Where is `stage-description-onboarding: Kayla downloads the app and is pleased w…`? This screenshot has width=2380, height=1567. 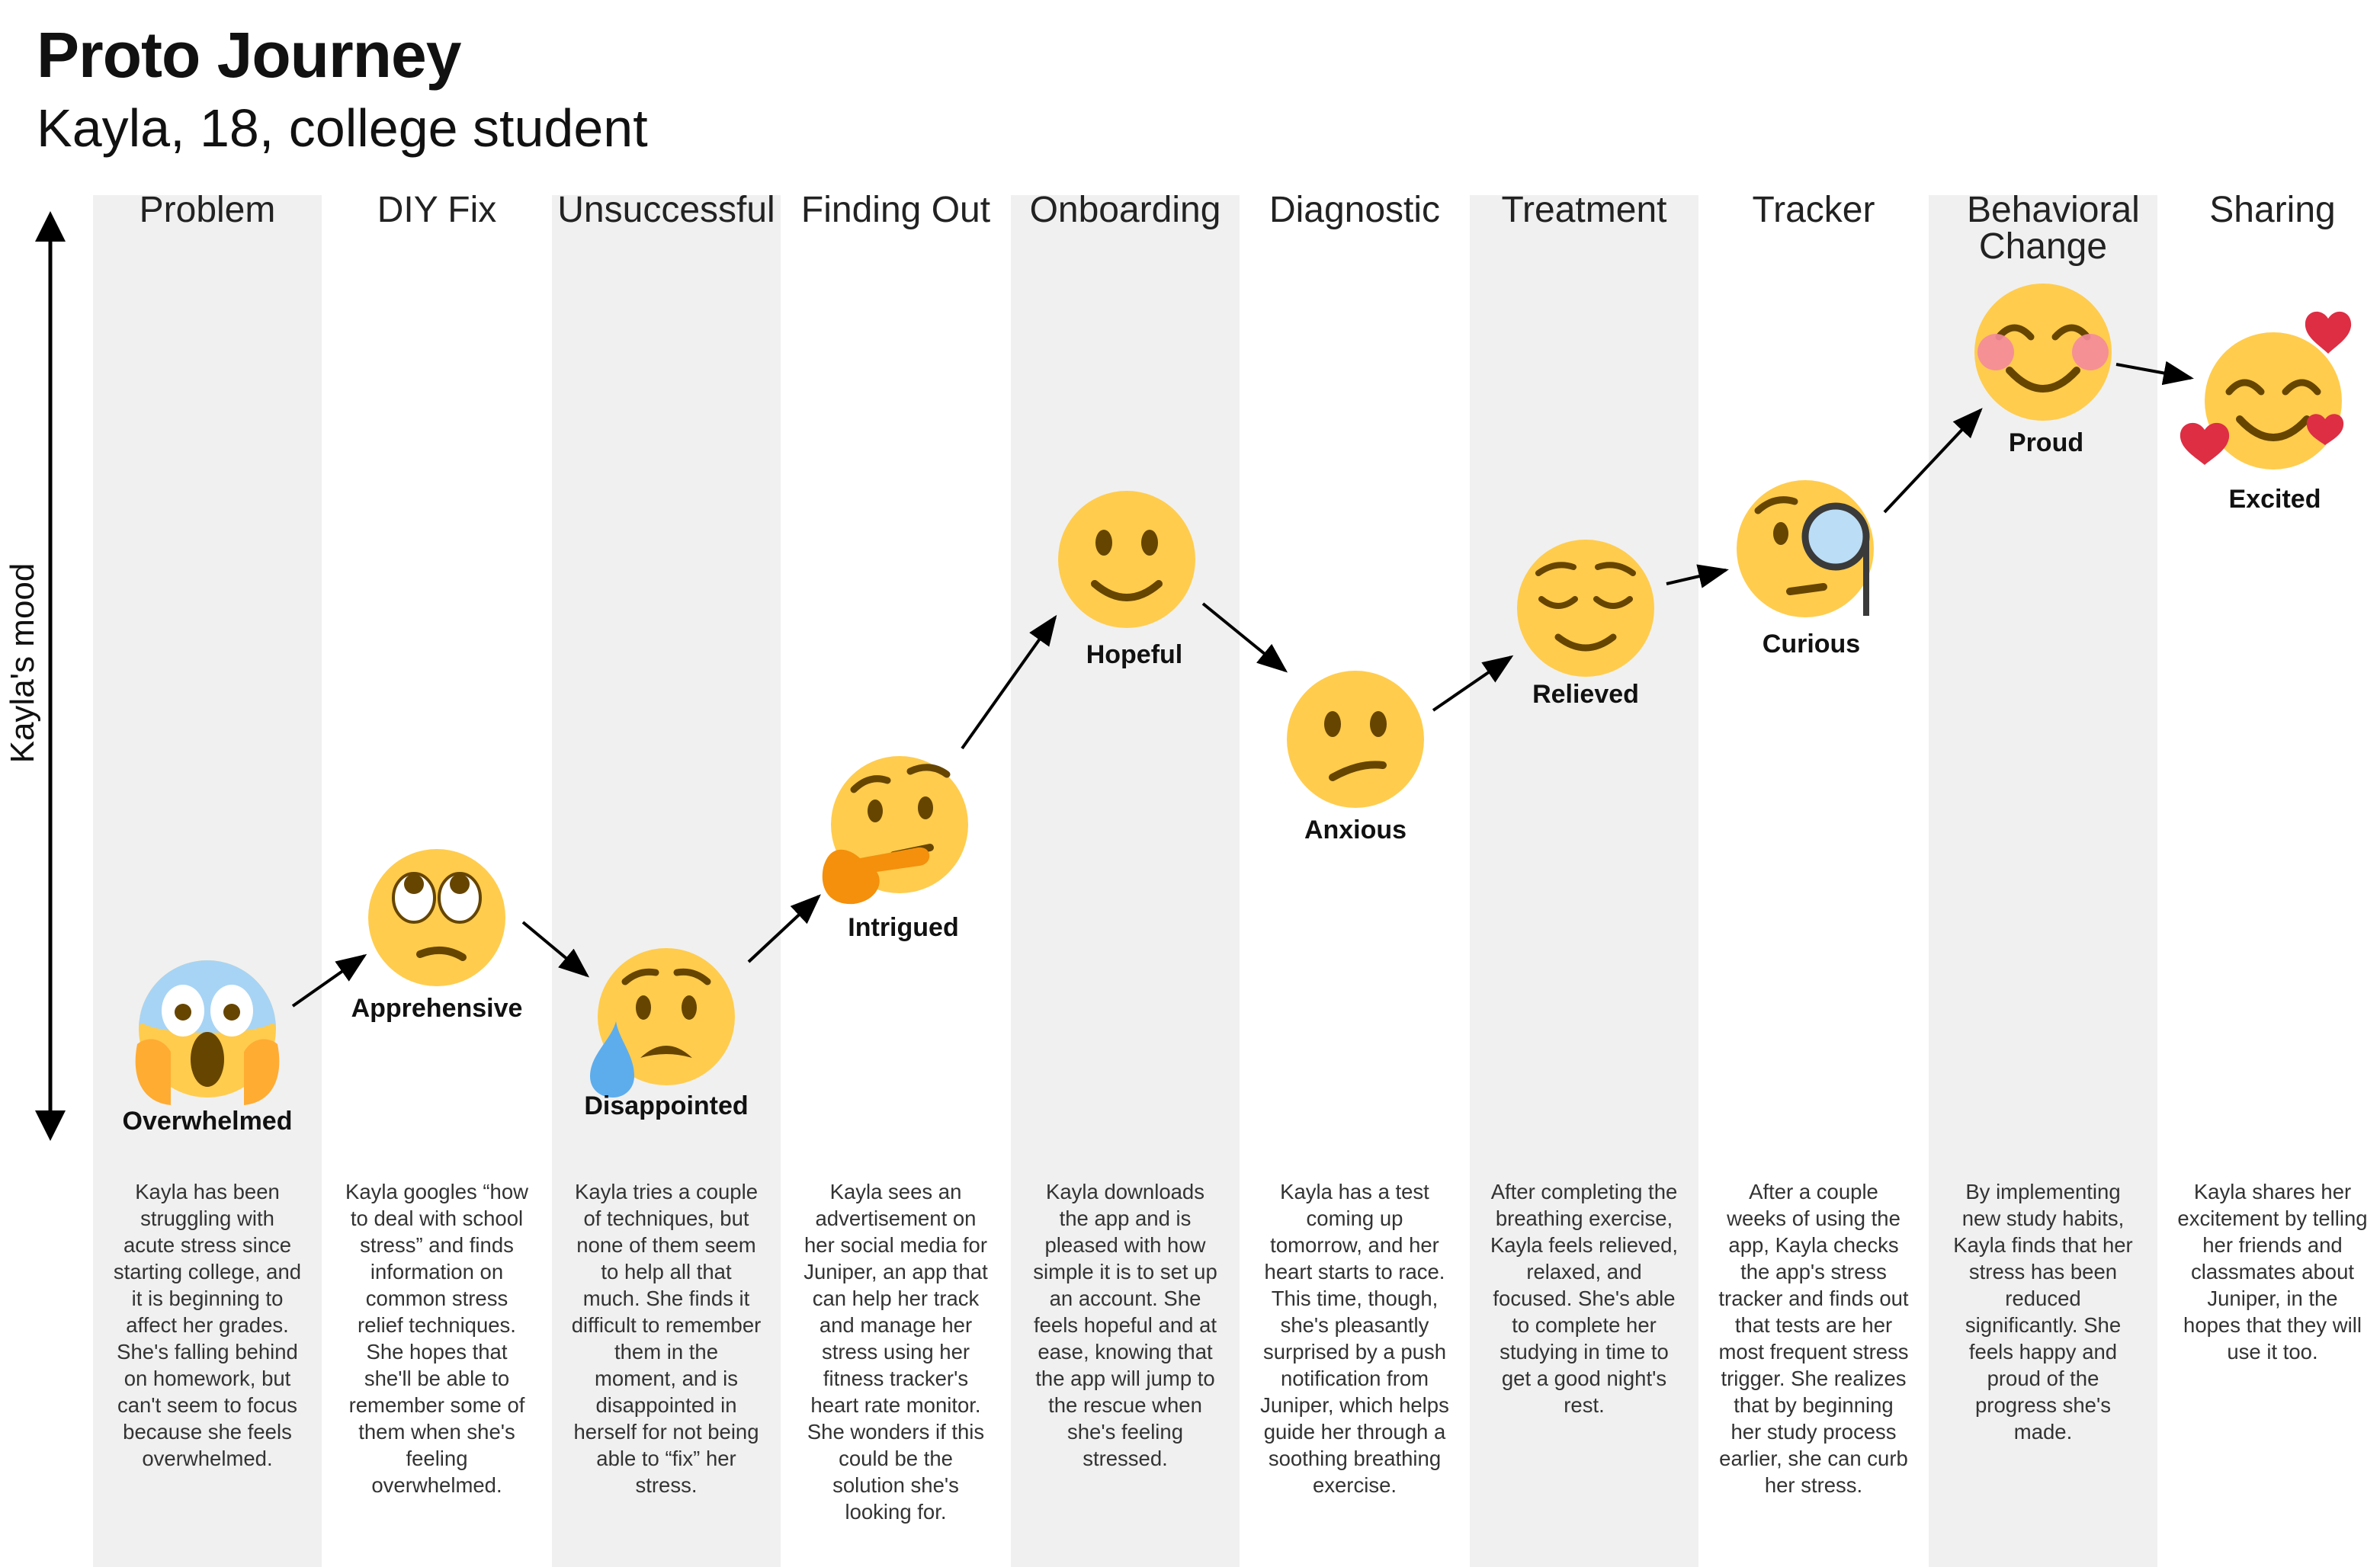 stage-description-onboarding: Kayla downloads the app and is pleased w… is located at coordinates (1125, 1325).